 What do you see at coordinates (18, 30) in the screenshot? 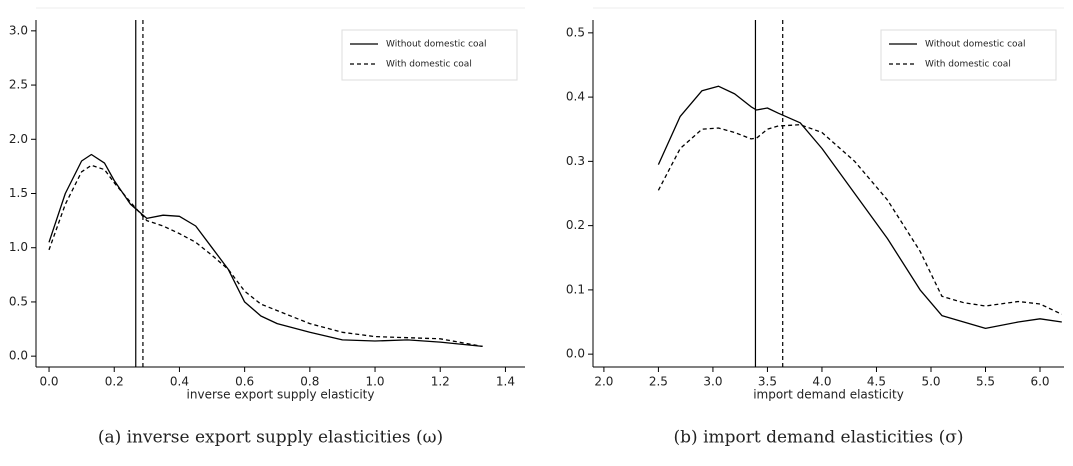
I see `y-tick-label: 3.0` at bounding box center [18, 30].